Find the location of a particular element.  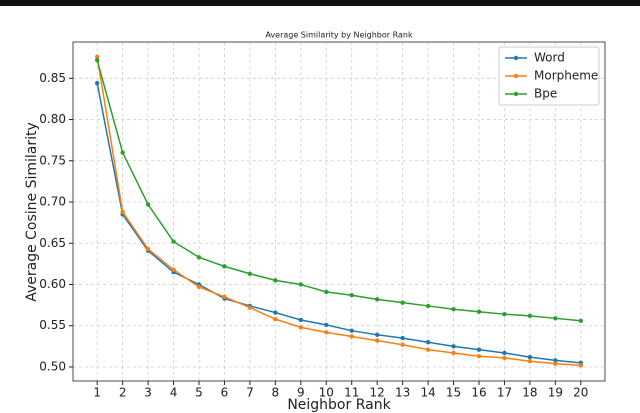

x-tick-label: 6 is located at coordinates (225, 393).